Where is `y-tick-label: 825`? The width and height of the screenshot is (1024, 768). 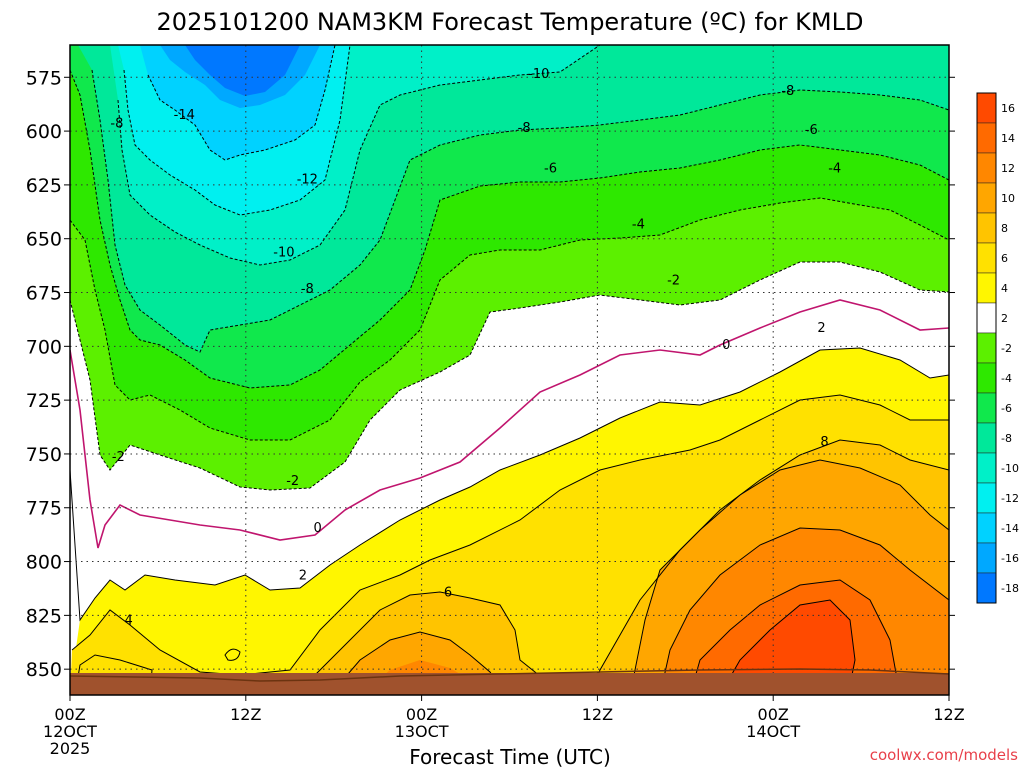 y-tick-label: 825 is located at coordinates (44, 616).